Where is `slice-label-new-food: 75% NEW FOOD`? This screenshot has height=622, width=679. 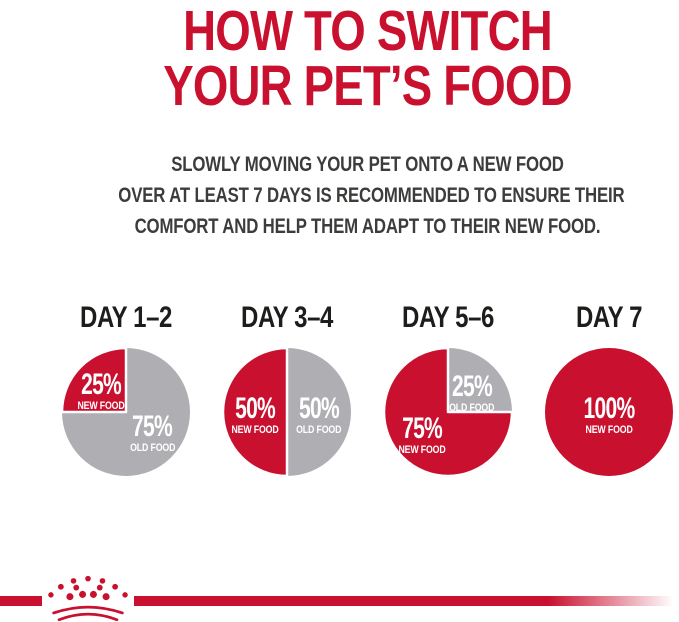 slice-label-new-food: 75% NEW FOOD is located at coordinates (421, 433).